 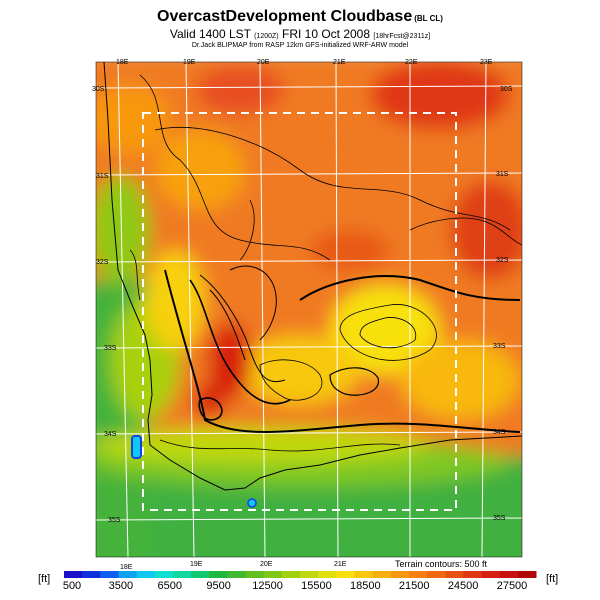 I want to click on colorbar-tick-label: 24500, so click(x=463, y=586).